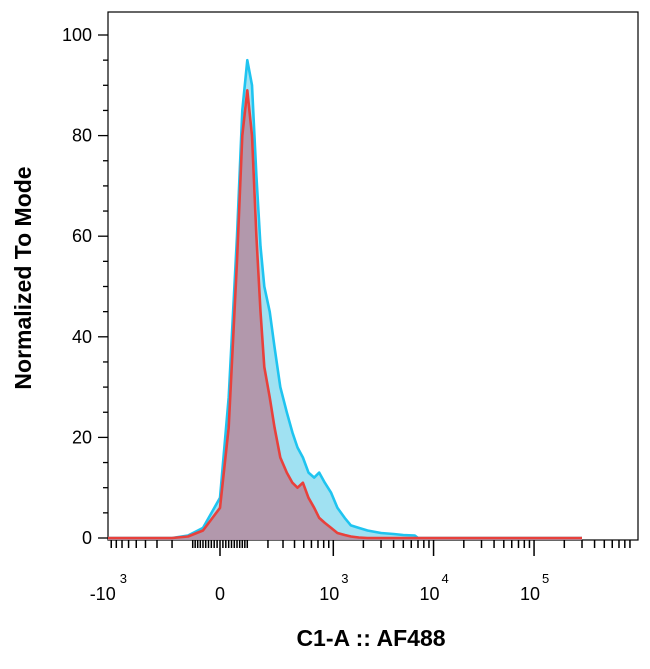 The height and width of the screenshot is (669, 650). What do you see at coordinates (82, 337) in the screenshot?
I see `y-tick-label: 40` at bounding box center [82, 337].